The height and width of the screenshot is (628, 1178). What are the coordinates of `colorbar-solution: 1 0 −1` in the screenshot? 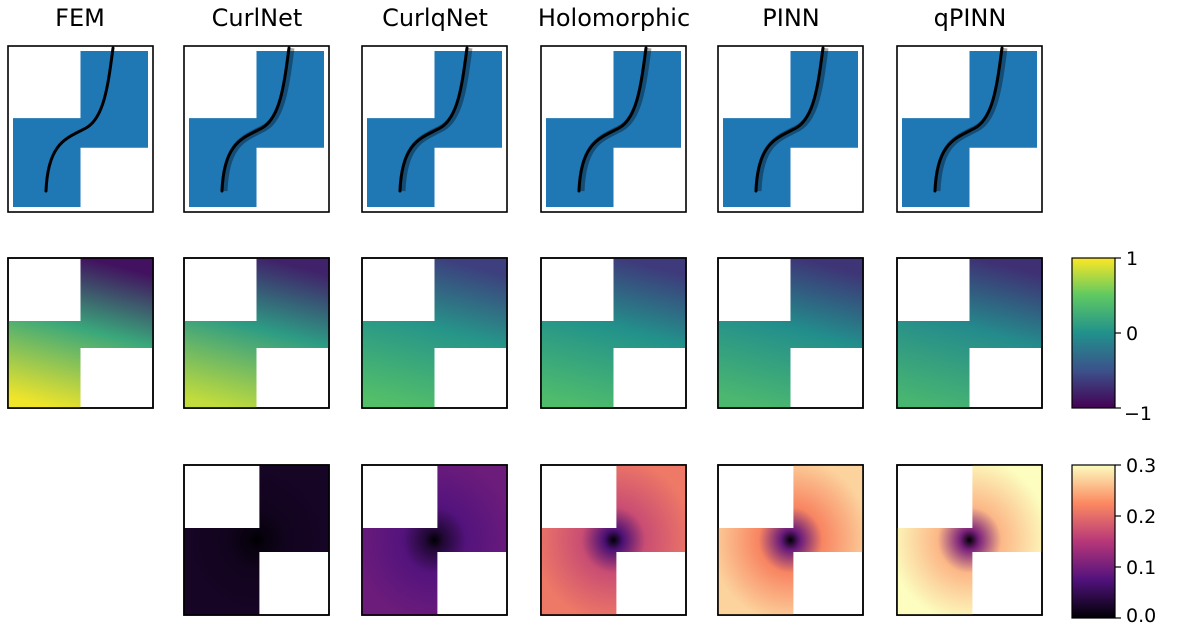 It's located at (1111, 336).